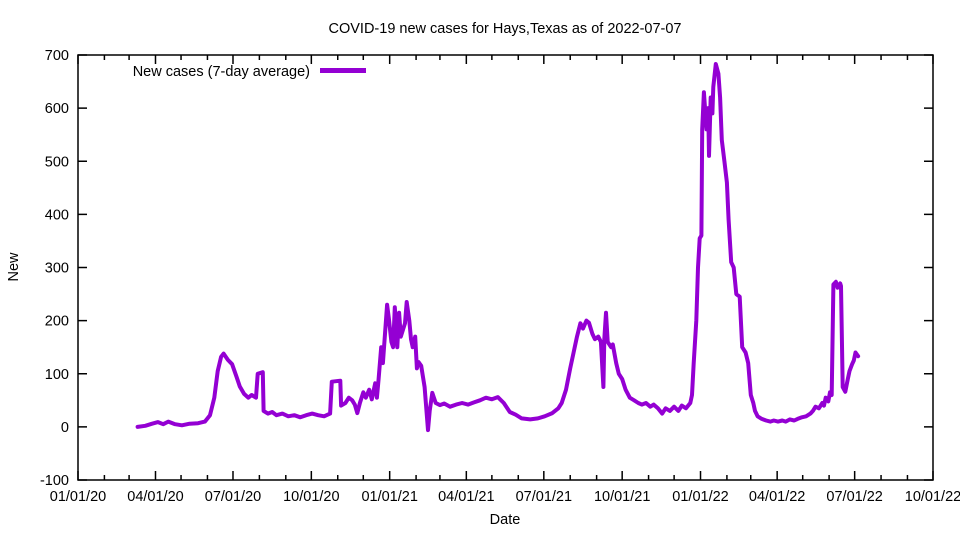  Describe the element at coordinates (65, 428) in the screenshot. I see `y-tick-label: 0` at that location.